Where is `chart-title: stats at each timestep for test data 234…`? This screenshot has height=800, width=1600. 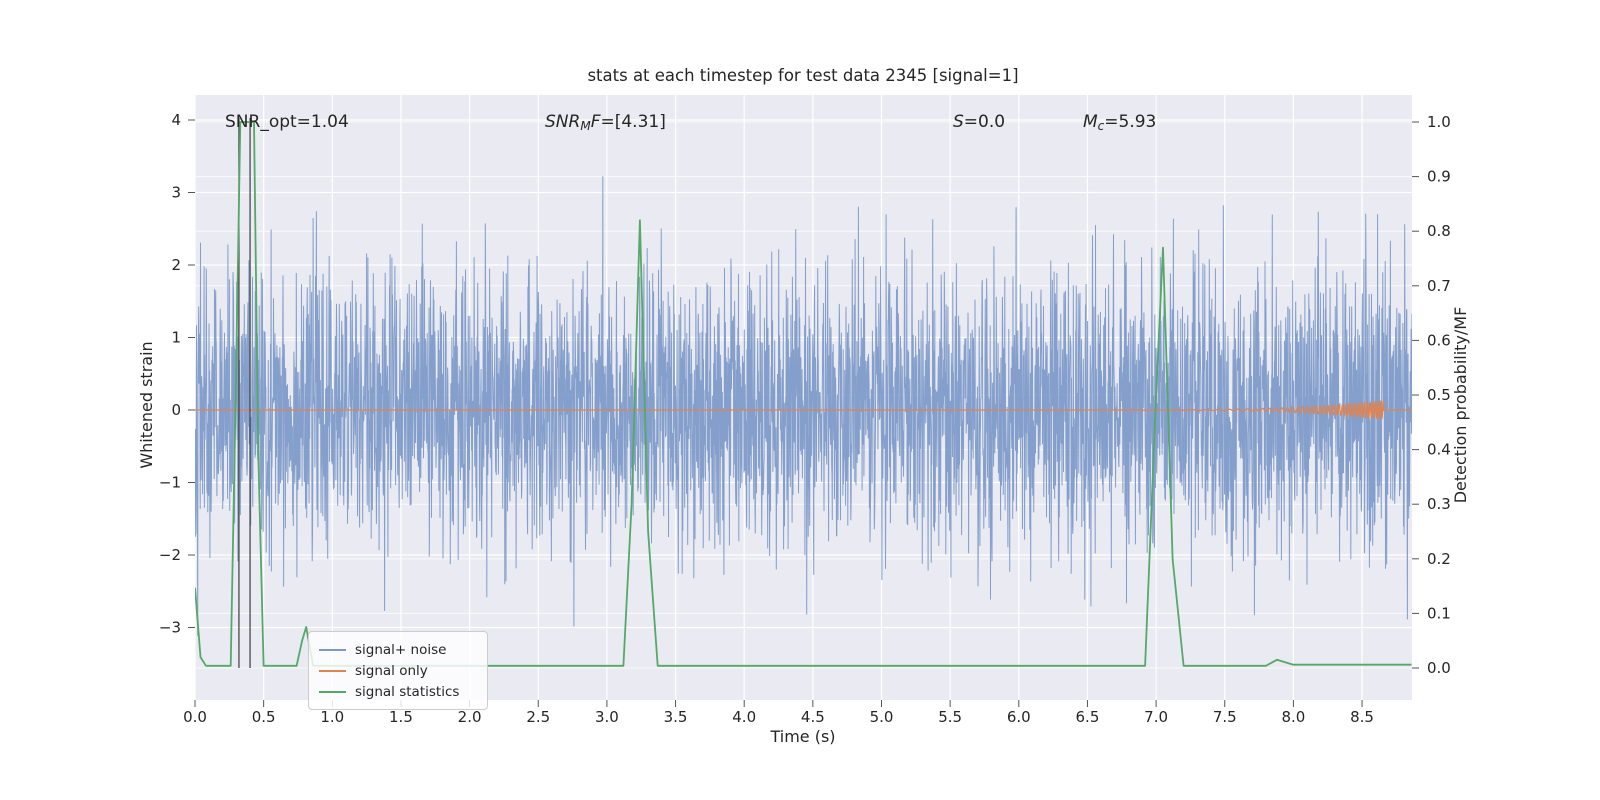 chart-title: stats at each timestep for test data 234… is located at coordinates (802, 75).